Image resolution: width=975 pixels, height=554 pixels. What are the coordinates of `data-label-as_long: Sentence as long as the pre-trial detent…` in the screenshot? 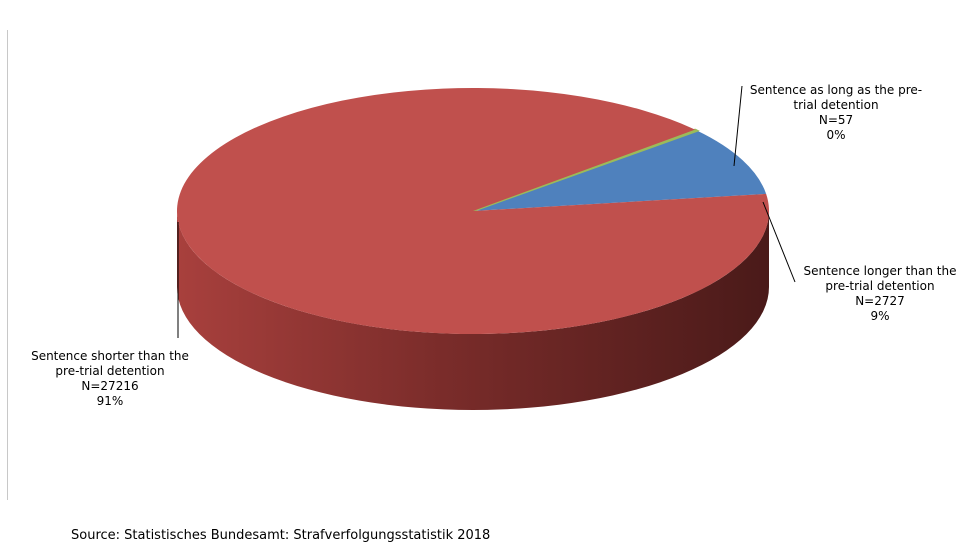 It's located at (836, 112).